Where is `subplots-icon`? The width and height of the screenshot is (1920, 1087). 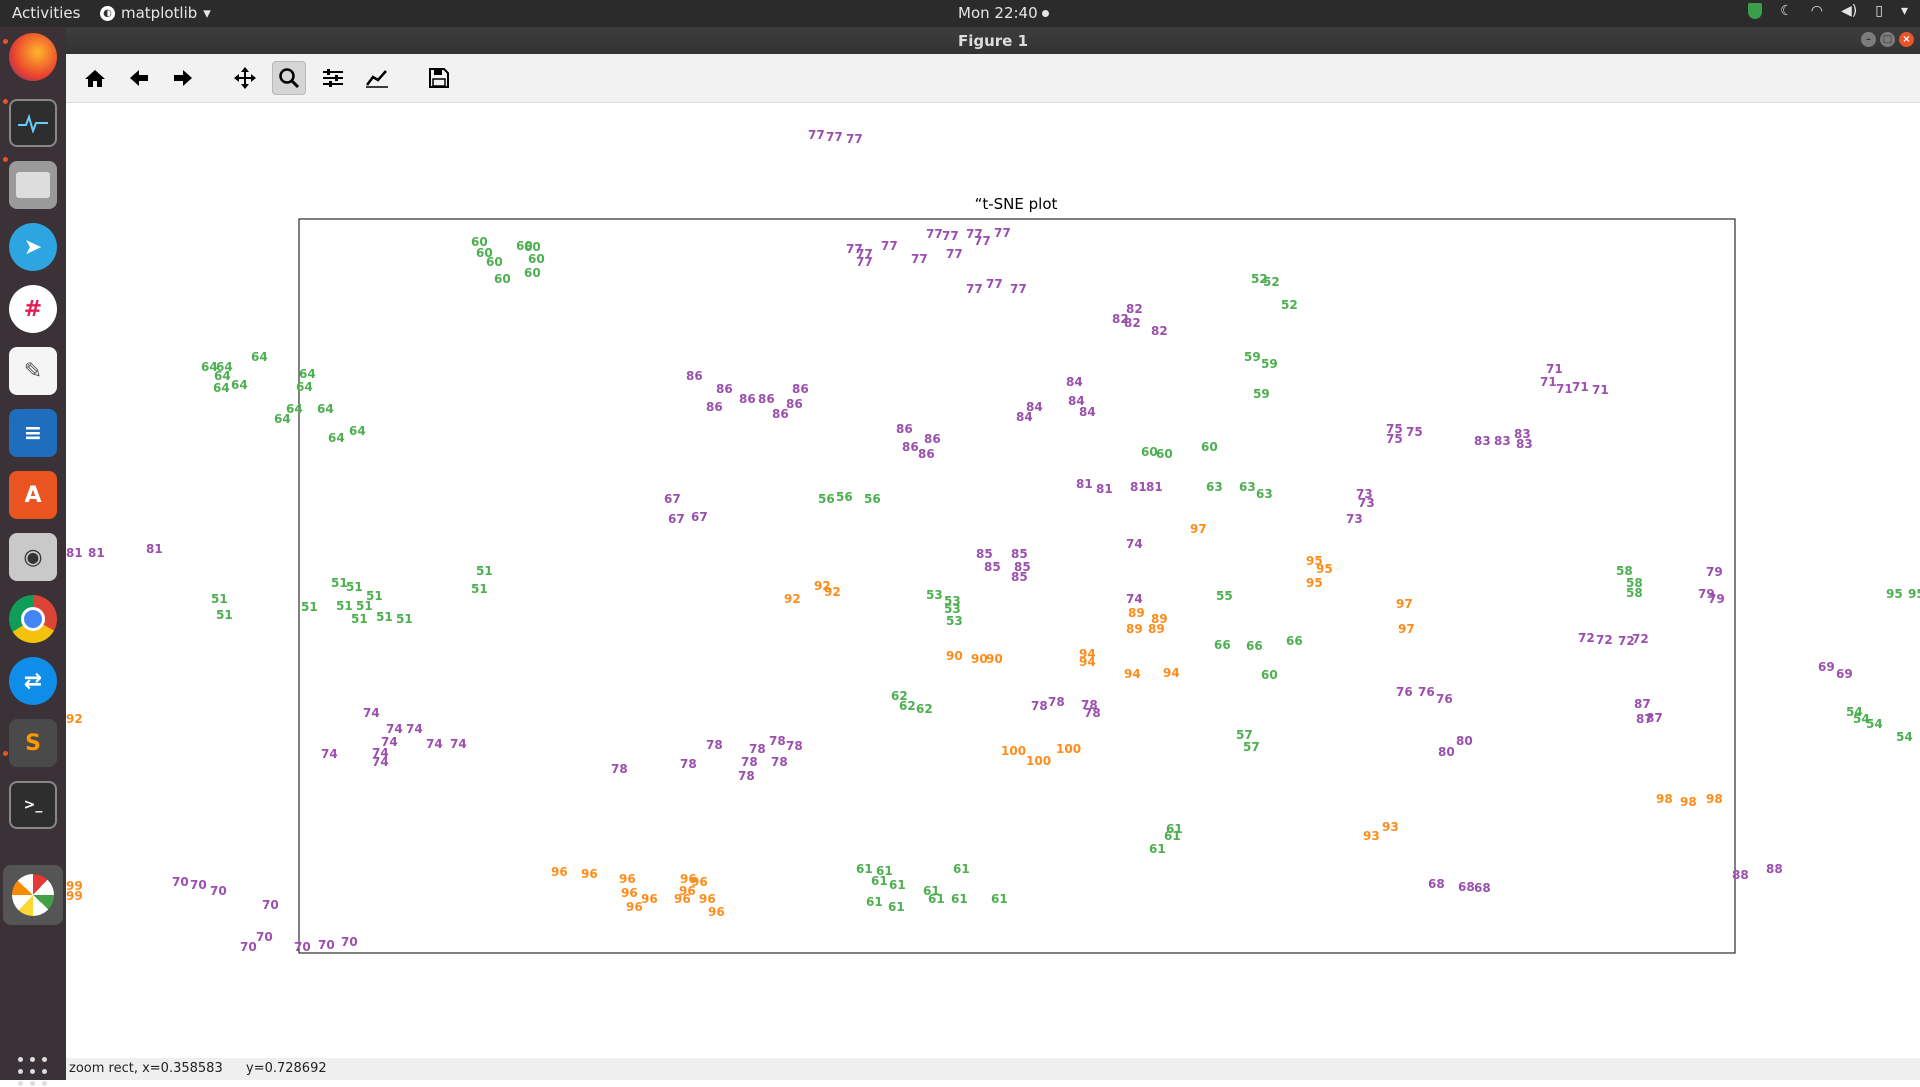 subplots-icon is located at coordinates (333, 78).